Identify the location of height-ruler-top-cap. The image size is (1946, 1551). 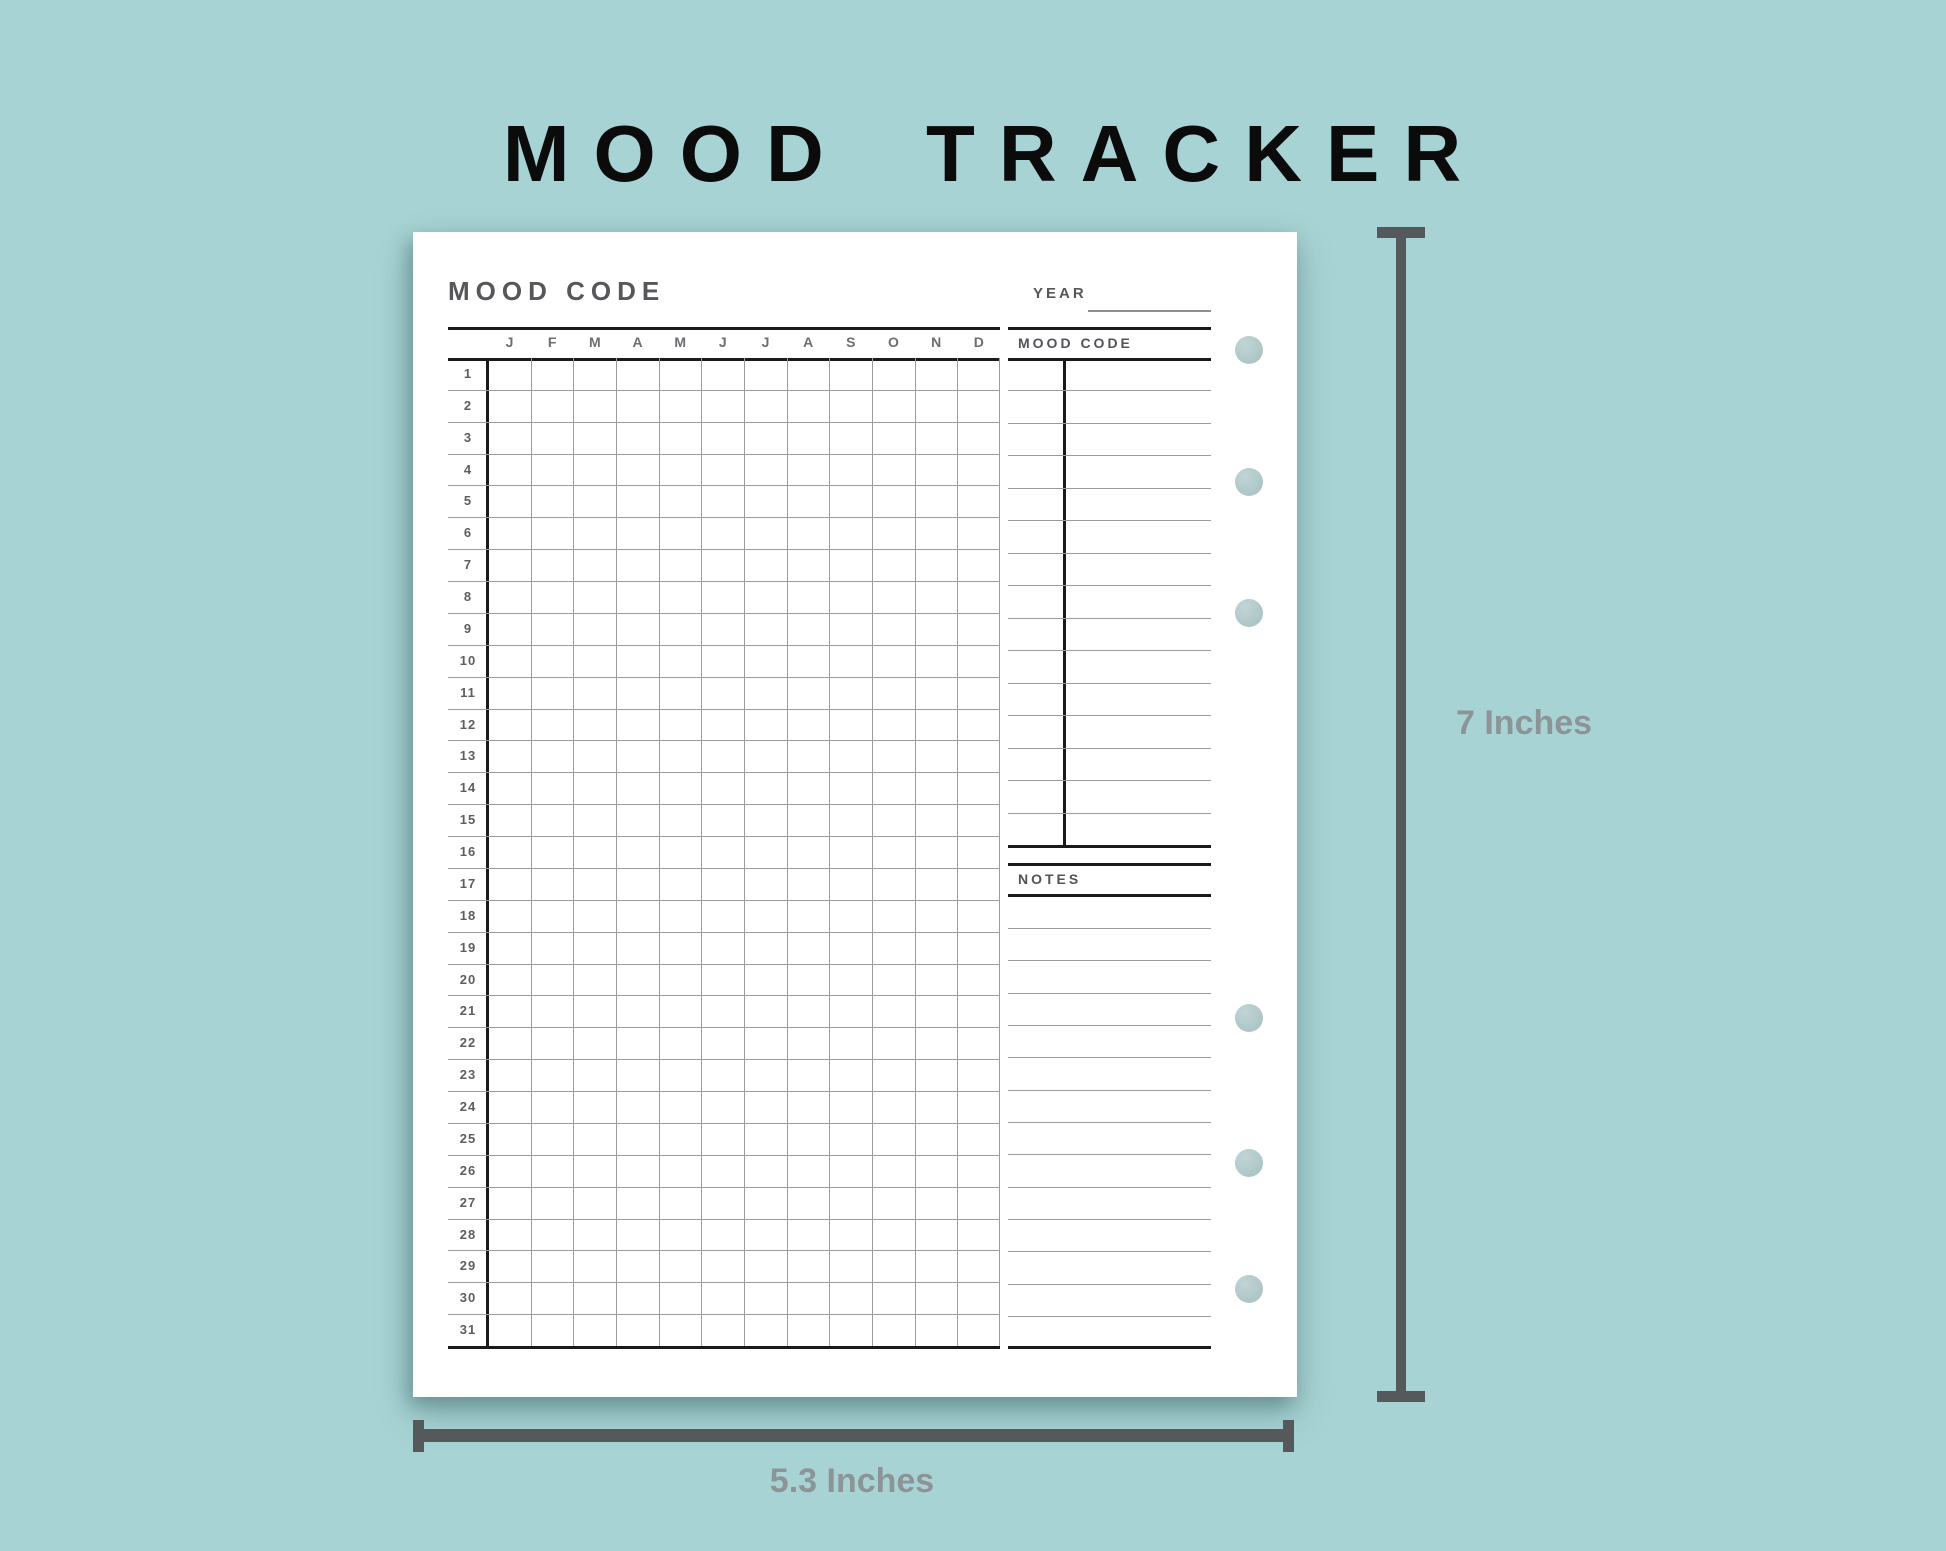
(1401, 232).